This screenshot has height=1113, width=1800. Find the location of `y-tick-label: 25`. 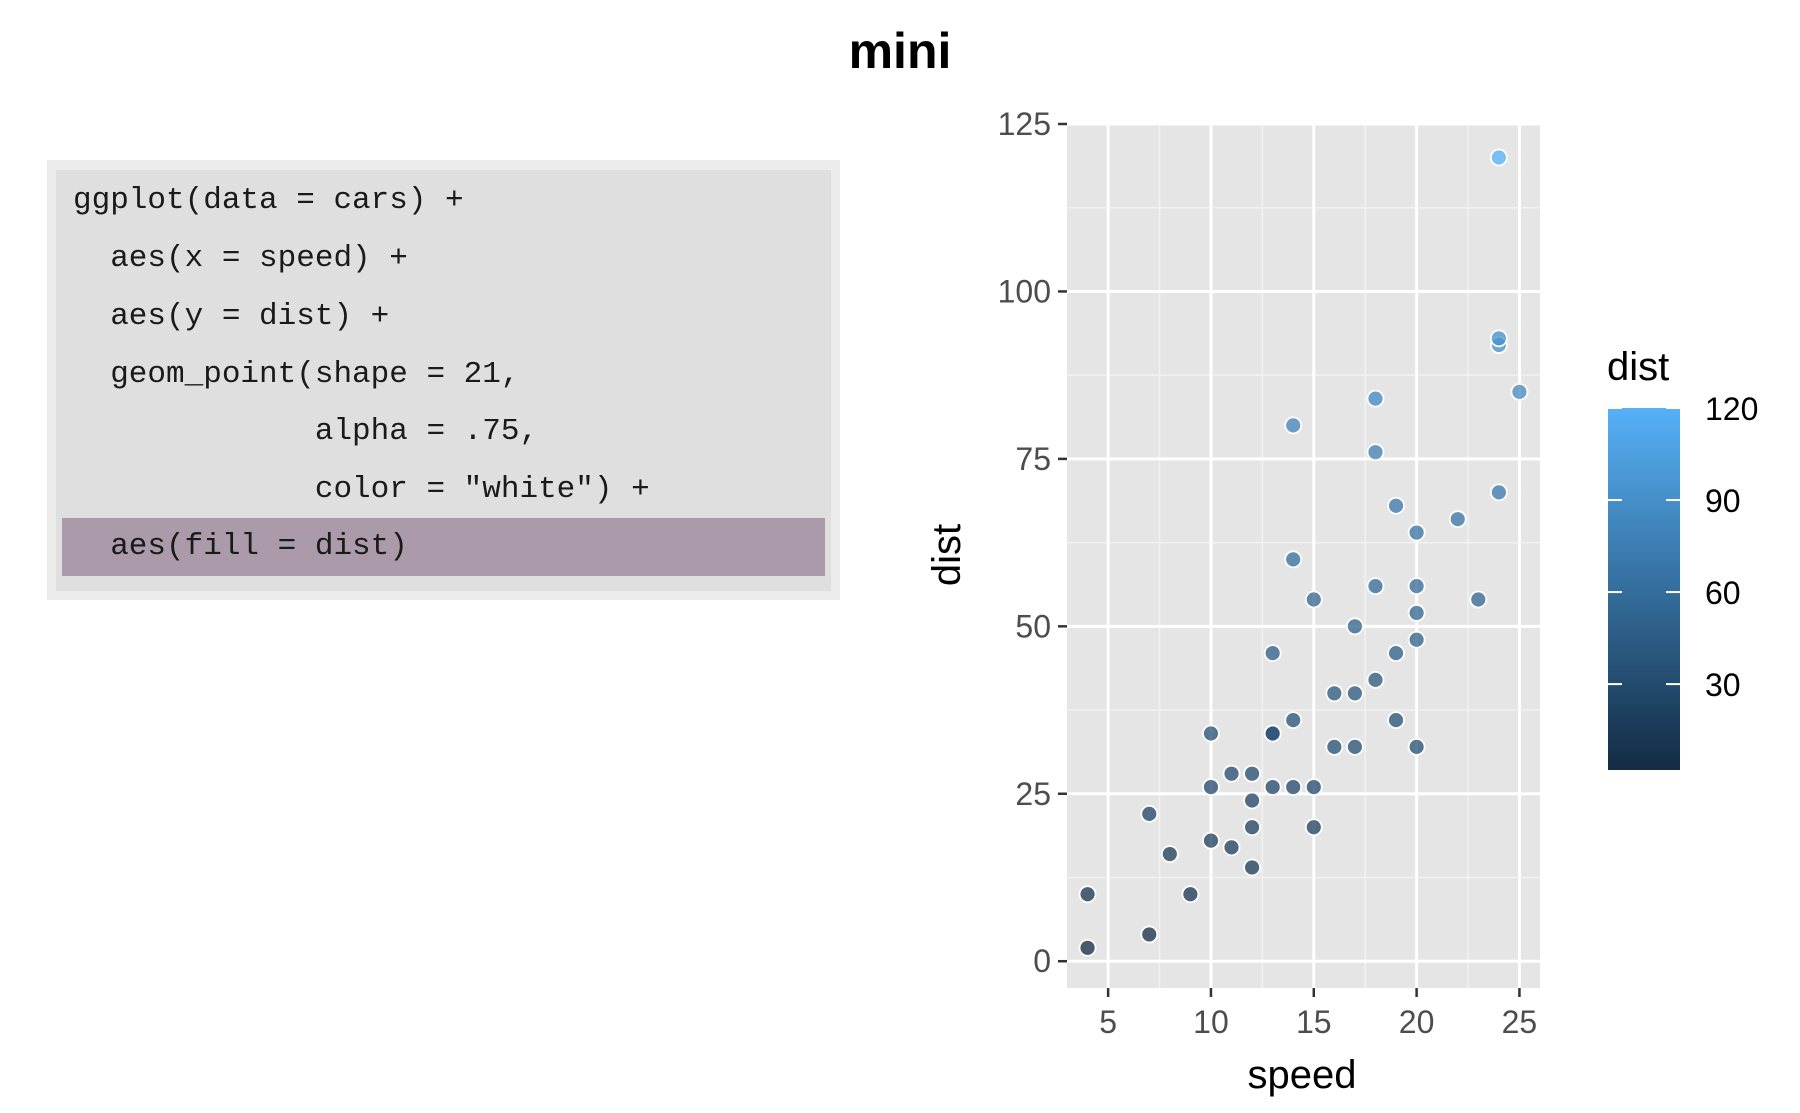

y-tick-label: 25 is located at coordinates (1033, 794).